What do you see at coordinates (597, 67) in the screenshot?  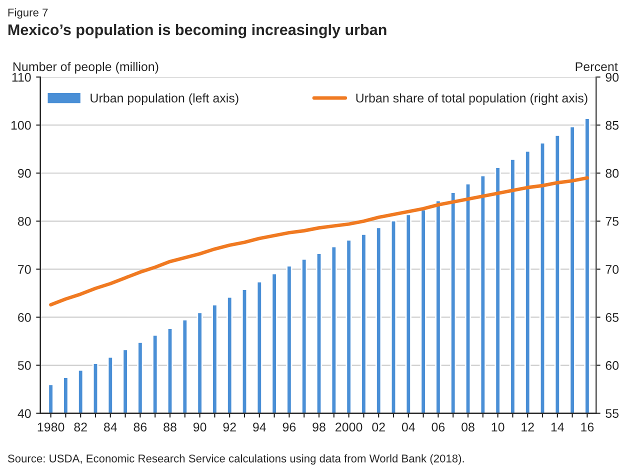 I see `y2-axis-title: Percent` at bounding box center [597, 67].